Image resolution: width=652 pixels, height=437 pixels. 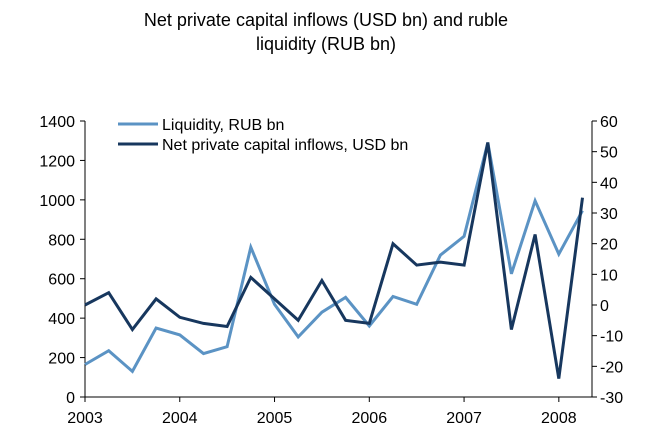 What do you see at coordinates (57, 201) in the screenshot?
I see `left-y-tick-label: 1000` at bounding box center [57, 201].